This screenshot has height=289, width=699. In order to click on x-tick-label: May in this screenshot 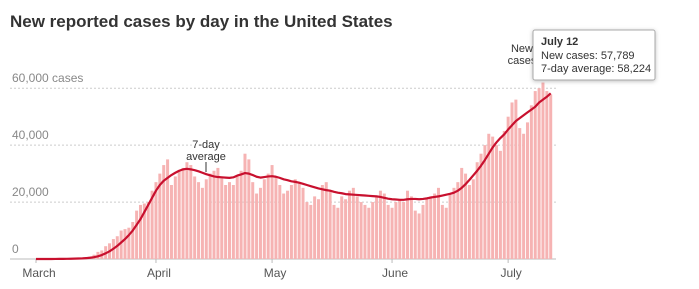, I will do `click(275, 273)`.